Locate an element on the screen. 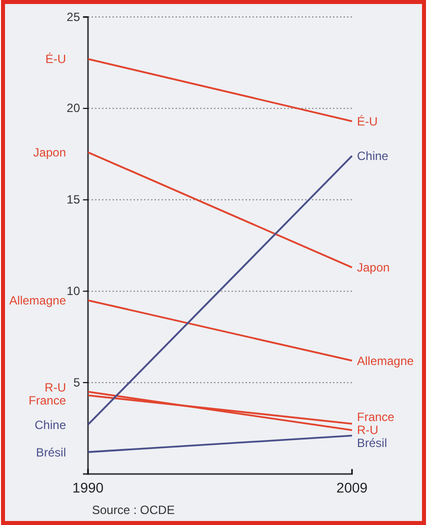  series-label: France is located at coordinates (376, 417).